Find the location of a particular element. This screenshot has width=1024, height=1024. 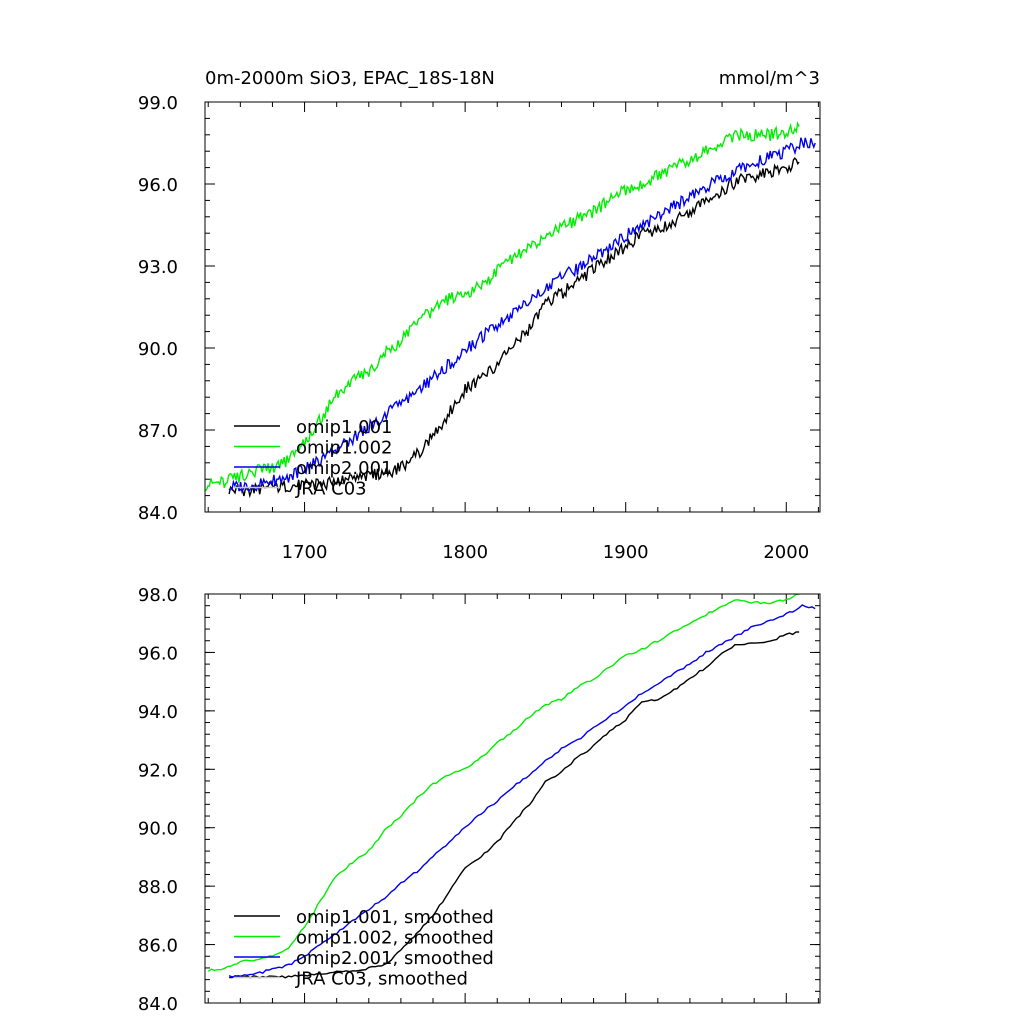

legend-label: JRA C03 is located at coordinates (331, 489).